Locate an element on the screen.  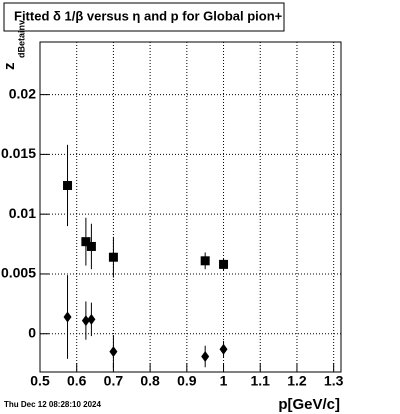
x-tick-label: 0.8 is located at coordinates (150, 381).